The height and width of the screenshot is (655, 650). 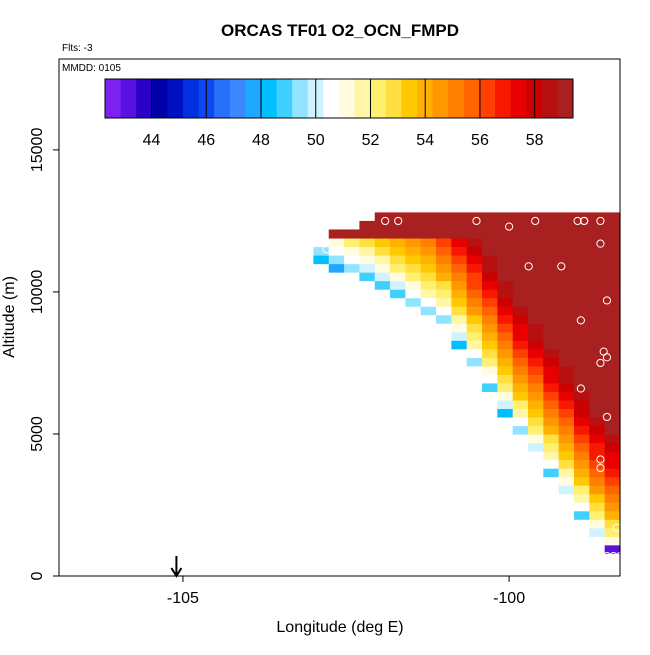 What do you see at coordinates (340, 30) in the screenshot?
I see `chart-title: ORCAS TF01 O2_OCN_FMPD` at bounding box center [340, 30].